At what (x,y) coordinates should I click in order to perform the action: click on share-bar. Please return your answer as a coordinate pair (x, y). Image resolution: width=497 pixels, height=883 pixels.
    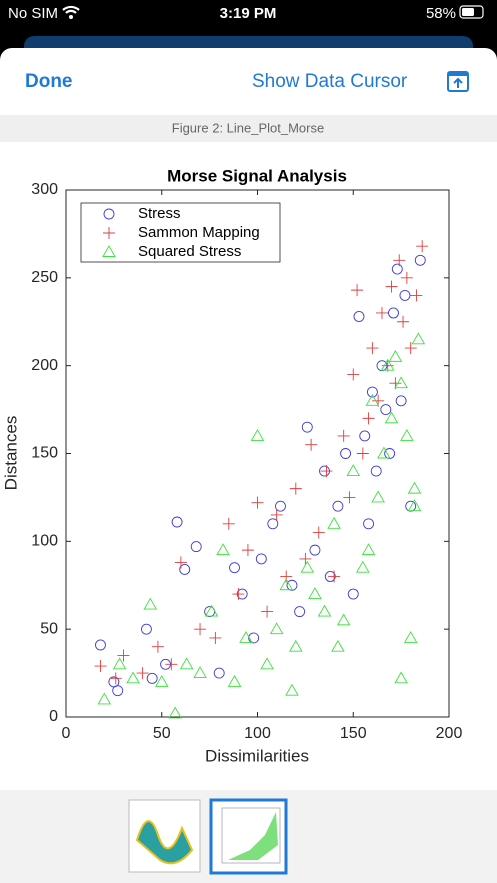
    Looking at the image, I should click on (458, 74).